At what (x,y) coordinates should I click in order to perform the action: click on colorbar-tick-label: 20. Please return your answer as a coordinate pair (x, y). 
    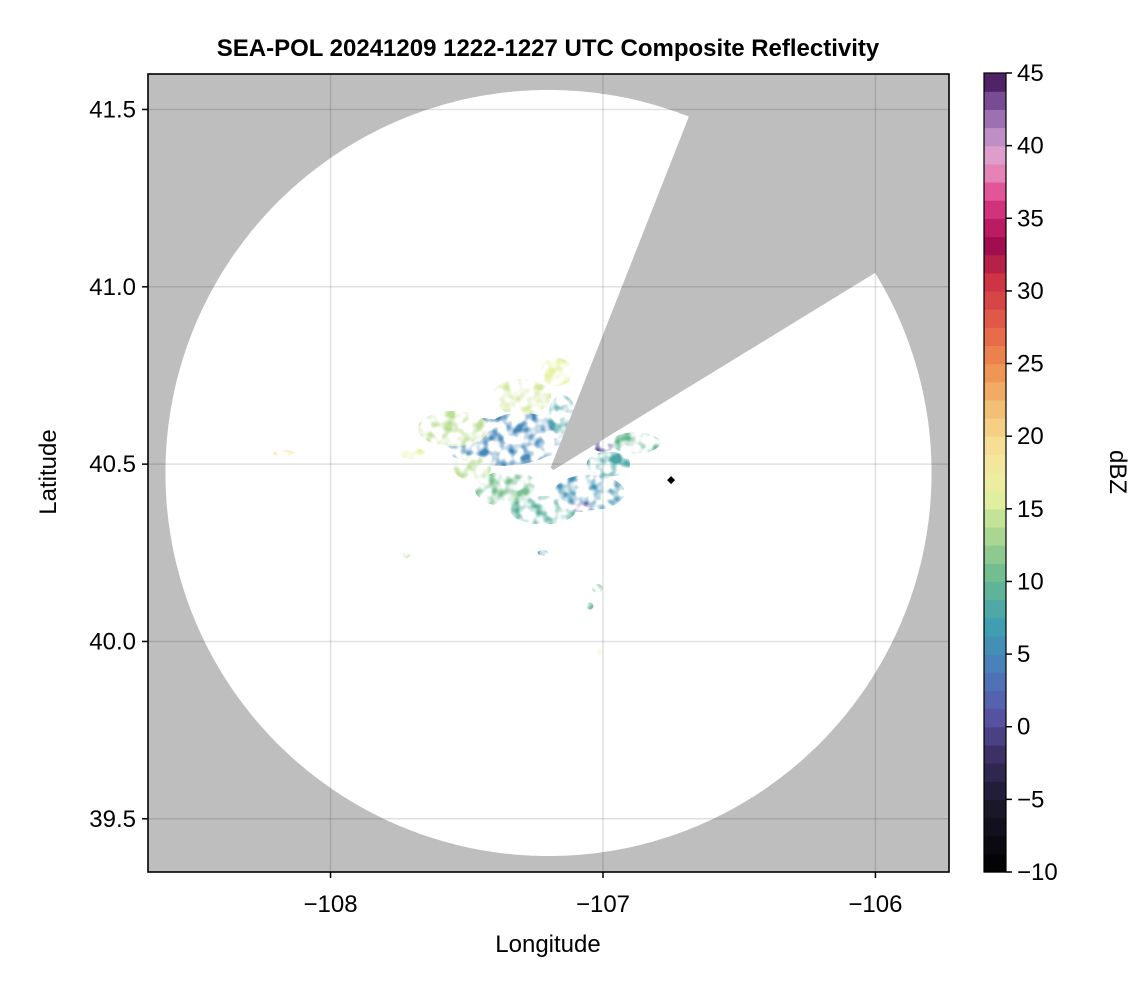
    Looking at the image, I should click on (1030, 436).